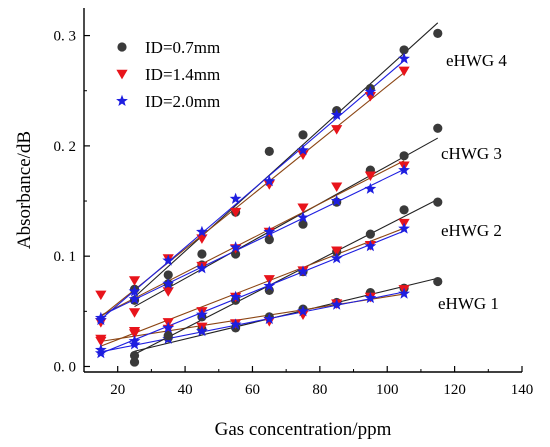 The image size is (550, 447). What do you see at coordinates (182, 47) in the screenshot?
I see `legend-label: ID=0.7mm` at bounding box center [182, 47].